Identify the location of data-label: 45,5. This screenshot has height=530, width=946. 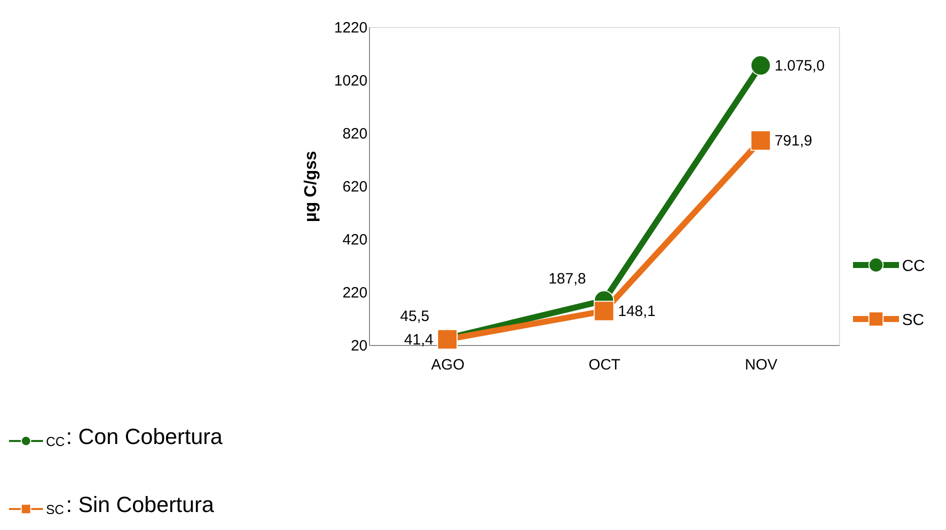
(415, 317).